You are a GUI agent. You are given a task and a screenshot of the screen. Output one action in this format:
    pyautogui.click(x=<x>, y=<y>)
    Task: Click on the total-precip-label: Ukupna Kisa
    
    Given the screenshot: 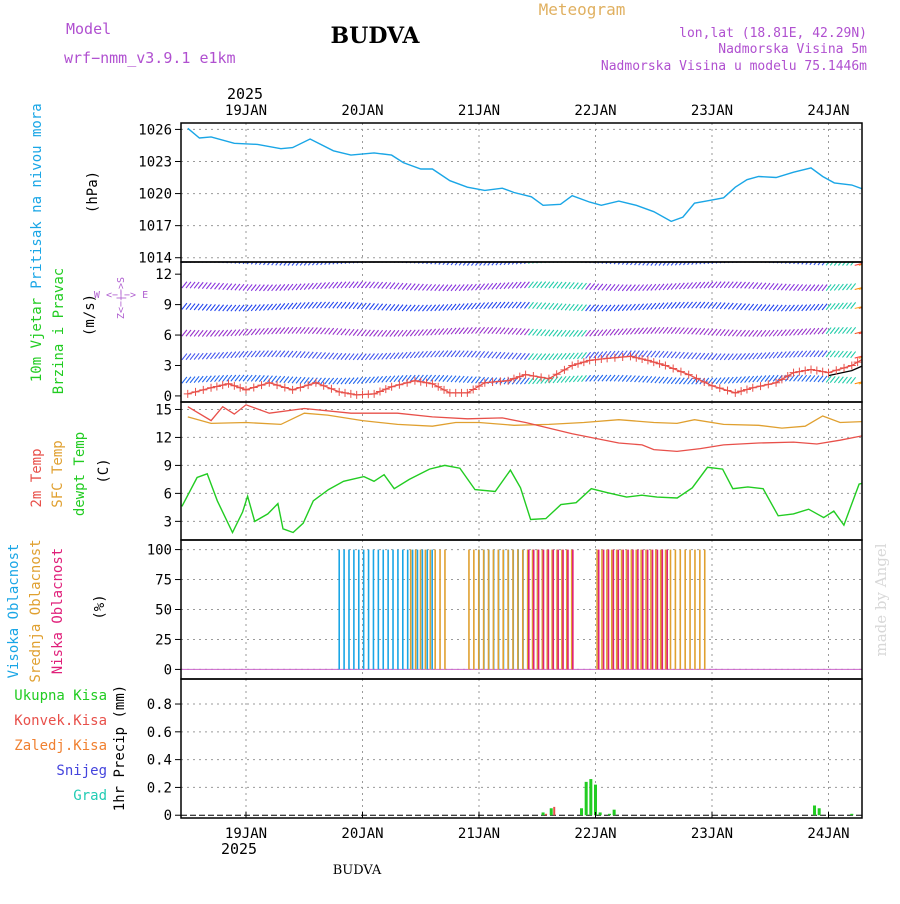 What is the action you would take?
    pyautogui.click(x=60, y=696)
    